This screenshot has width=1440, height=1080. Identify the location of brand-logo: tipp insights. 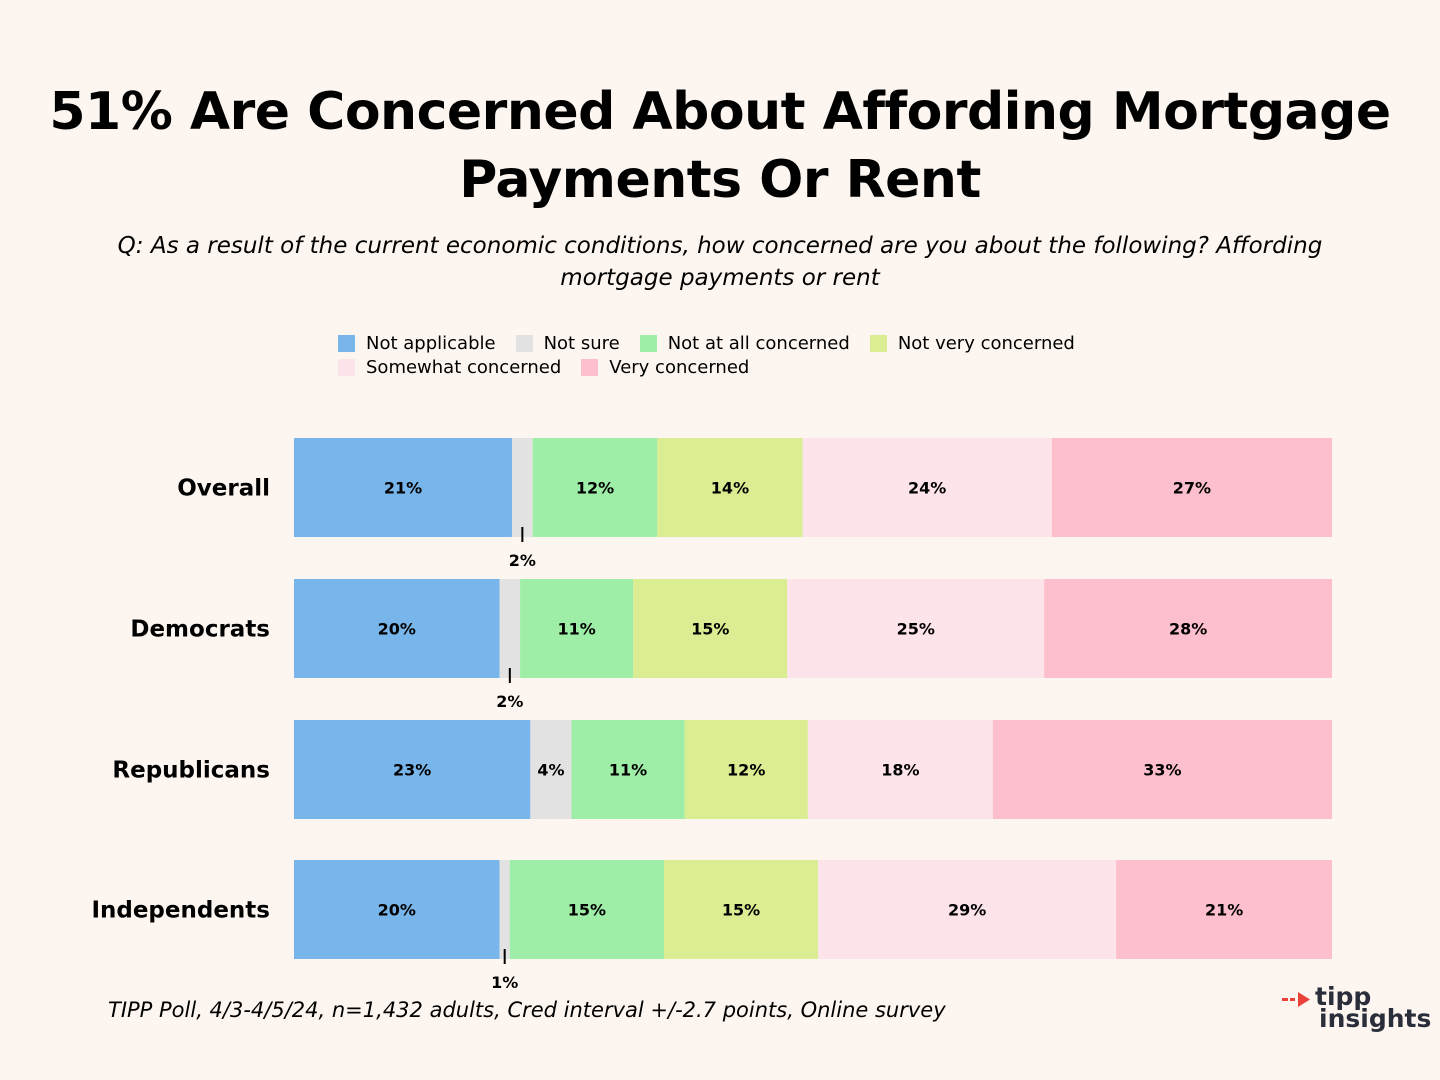
(1355, 1011).